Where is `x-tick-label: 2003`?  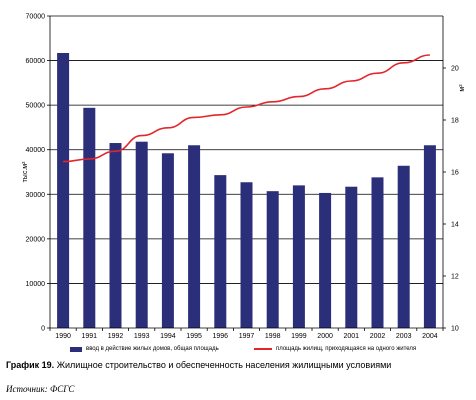
x-tick-label: 2003 is located at coordinates (404, 336).